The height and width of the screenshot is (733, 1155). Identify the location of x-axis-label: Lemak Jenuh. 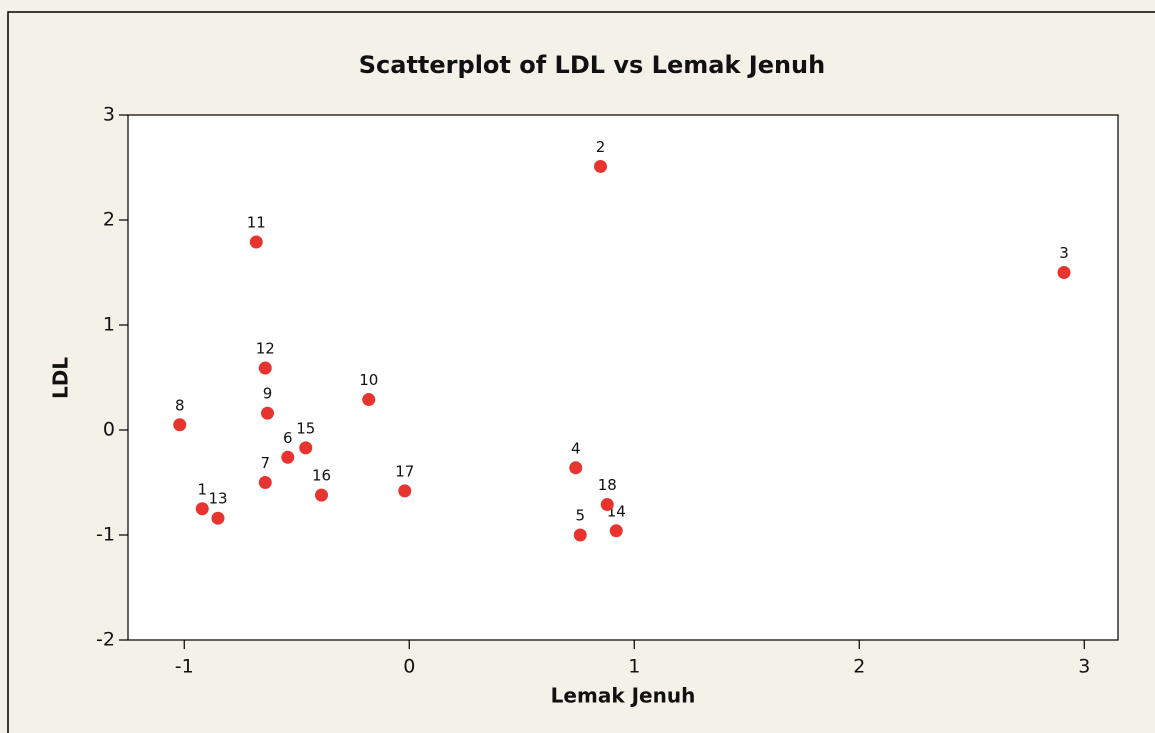
(623, 696).